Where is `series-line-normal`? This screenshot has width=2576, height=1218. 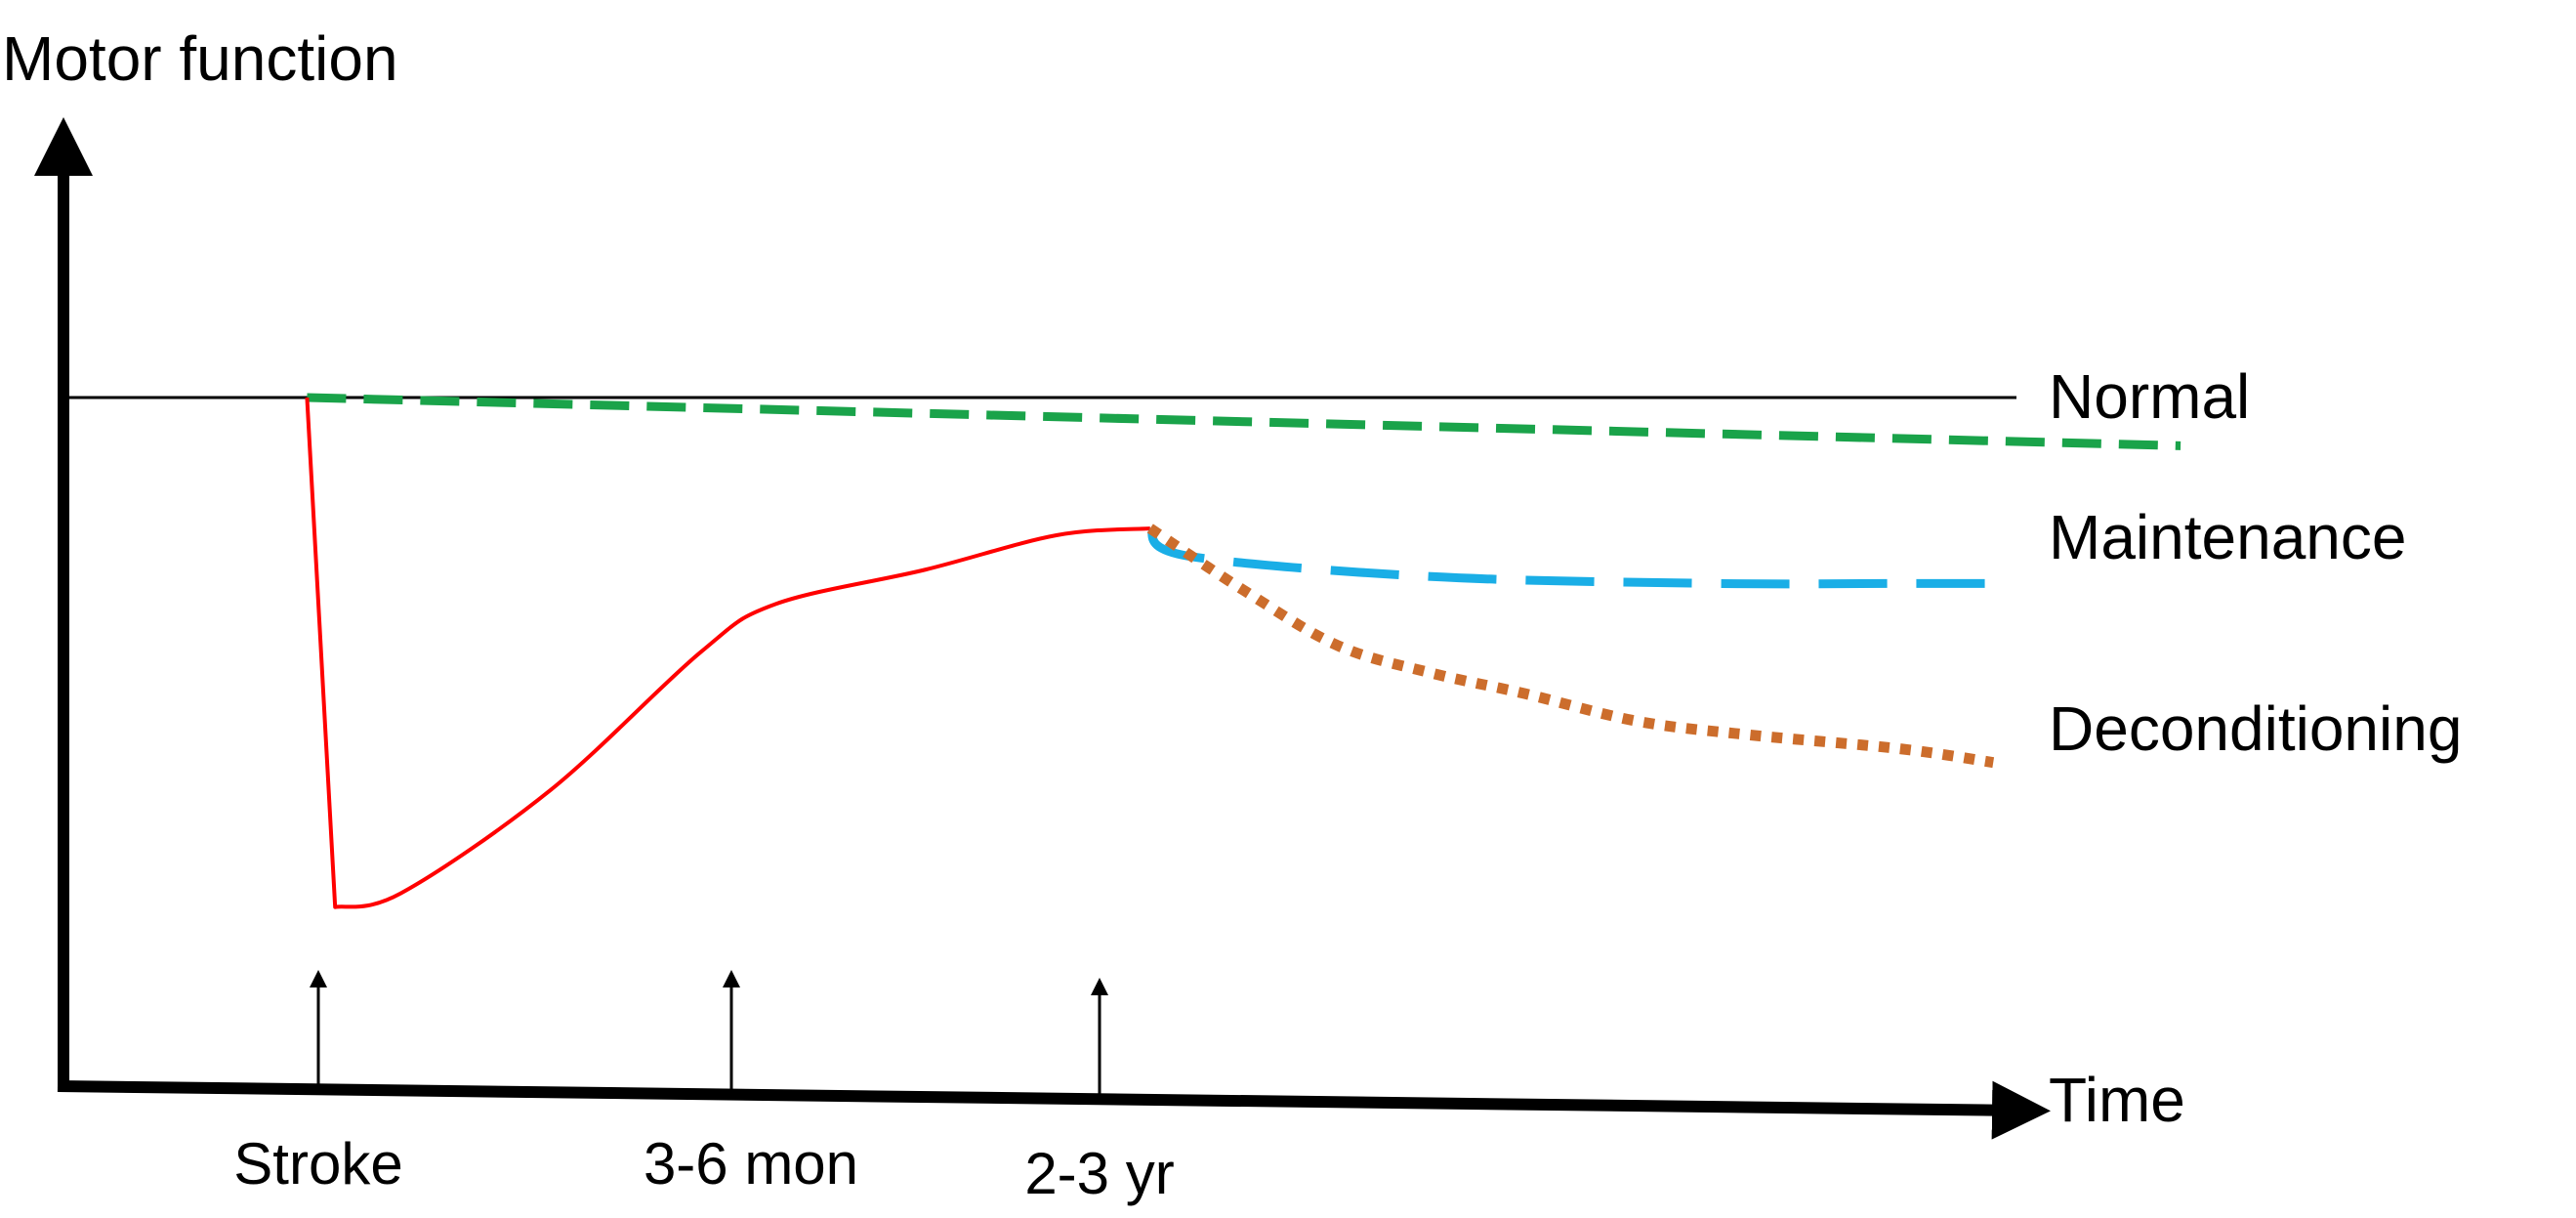 series-line-normal is located at coordinates (1244, 421).